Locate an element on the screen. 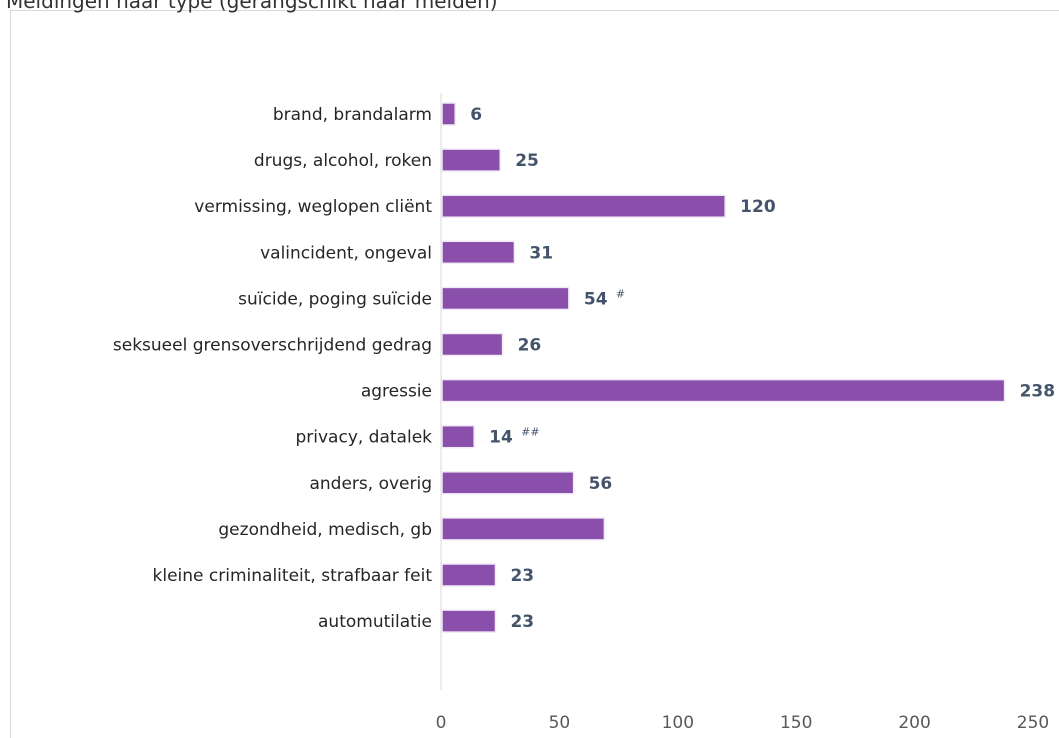 The height and width of the screenshot is (738, 1059). category-label: gezondheid, medisch, gb is located at coordinates (325, 530).